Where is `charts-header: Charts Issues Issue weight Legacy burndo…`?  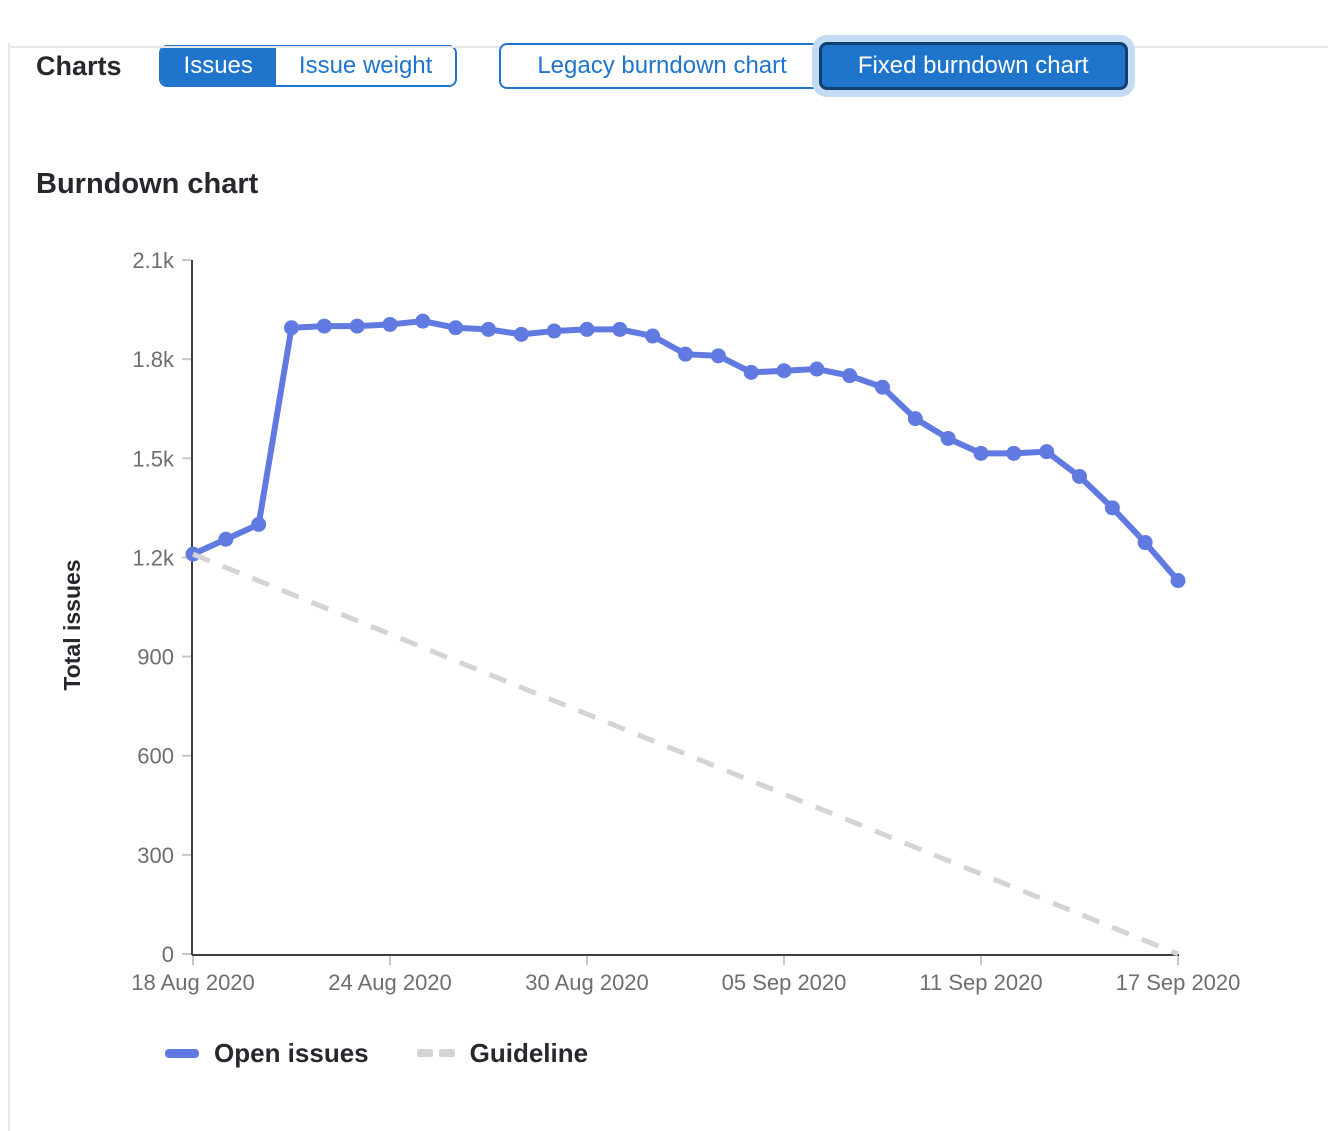 charts-header: Charts Issues Issue weight Legacy burndo… is located at coordinates (682, 66).